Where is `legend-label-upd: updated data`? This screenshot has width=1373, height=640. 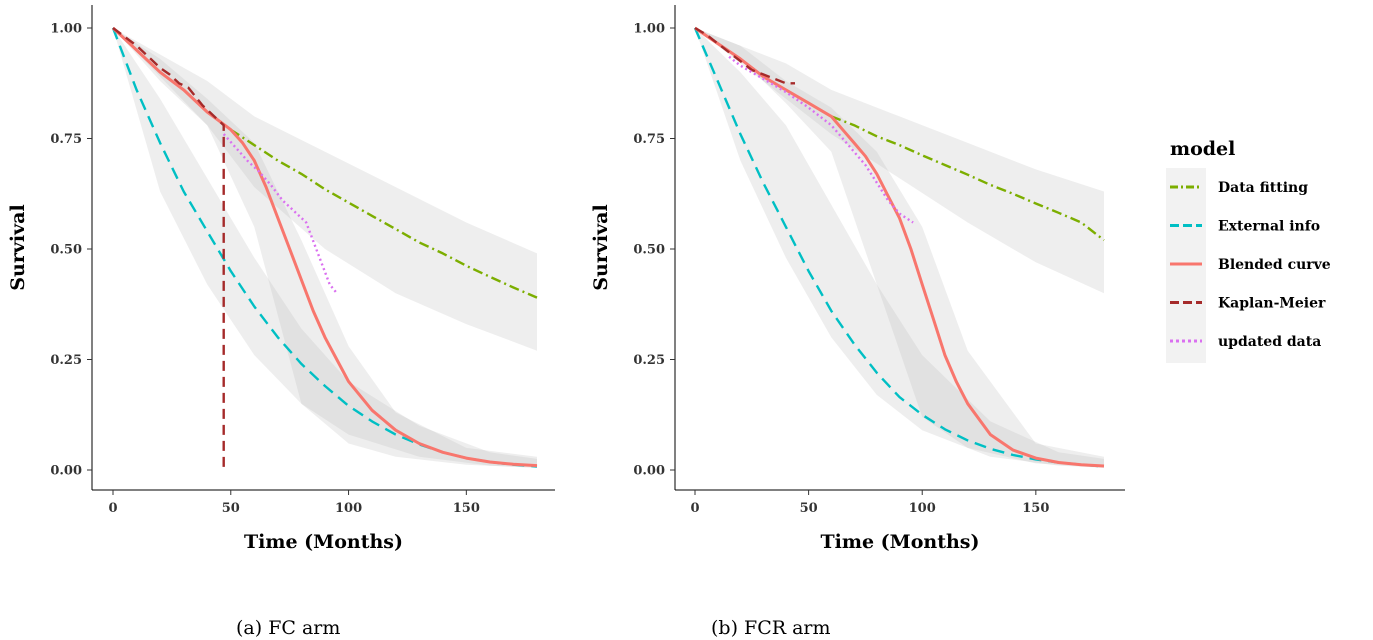 legend-label-upd: updated data is located at coordinates (1269, 342).